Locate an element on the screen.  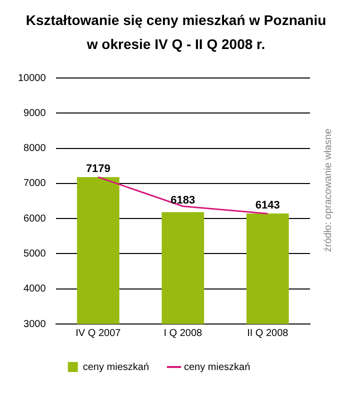
data-label: 7179 is located at coordinates (98, 169).